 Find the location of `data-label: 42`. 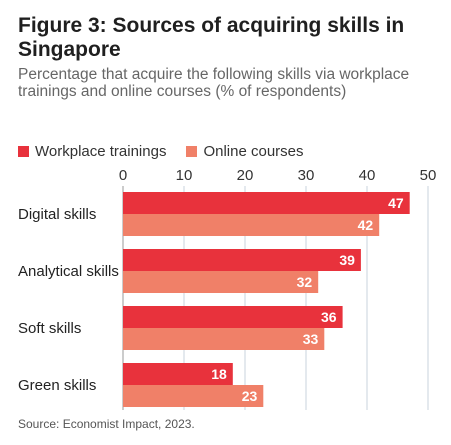

data-label: 42 is located at coordinates (366, 225).